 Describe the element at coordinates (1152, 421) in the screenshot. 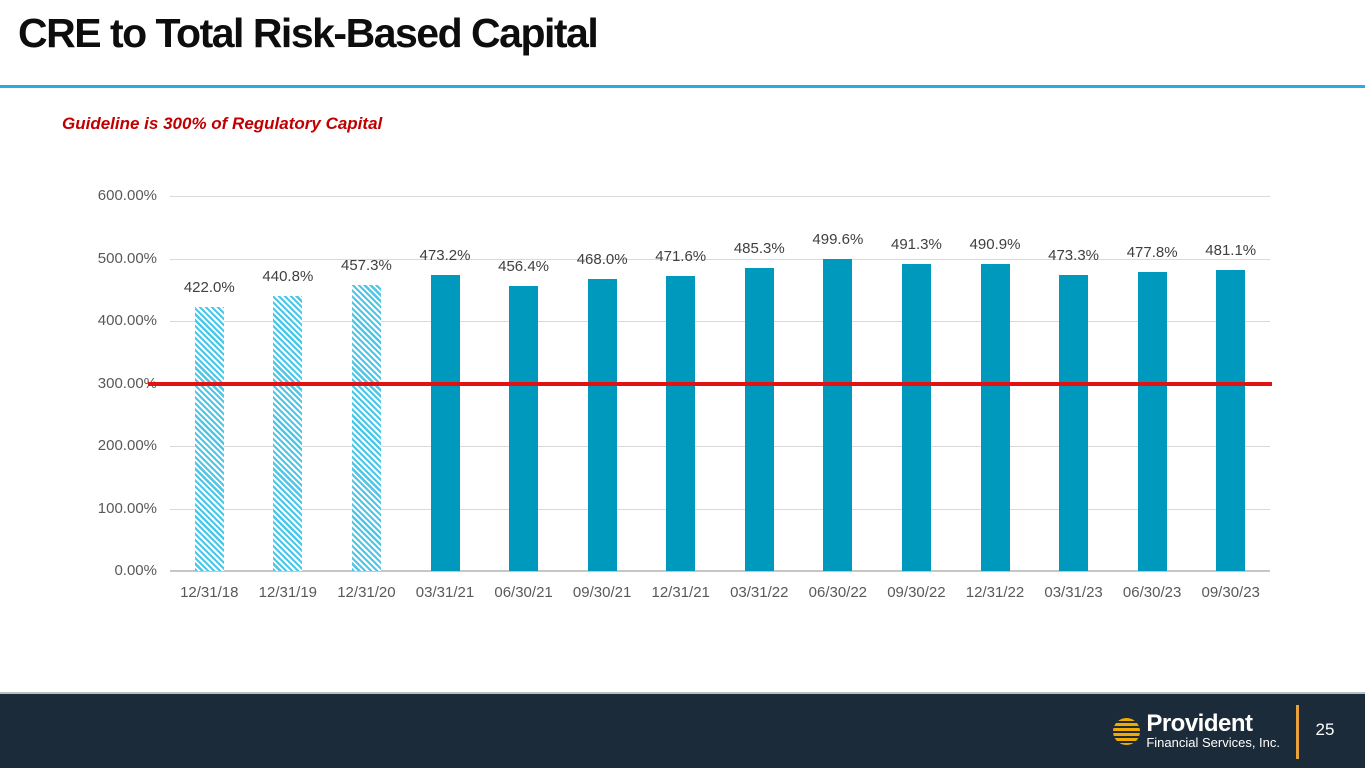

I see `bar-06/30/23` at that location.